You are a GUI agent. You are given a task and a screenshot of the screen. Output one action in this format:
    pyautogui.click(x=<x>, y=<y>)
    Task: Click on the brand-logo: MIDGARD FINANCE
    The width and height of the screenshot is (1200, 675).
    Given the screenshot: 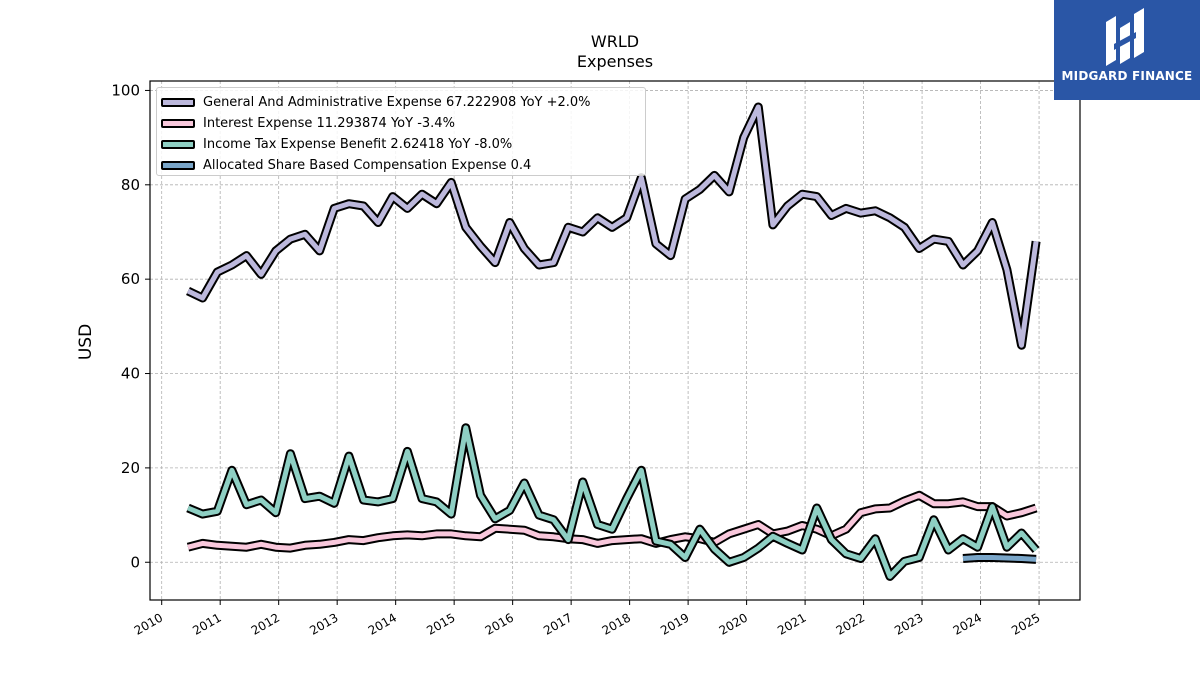 What is the action you would take?
    pyautogui.click(x=1127, y=50)
    